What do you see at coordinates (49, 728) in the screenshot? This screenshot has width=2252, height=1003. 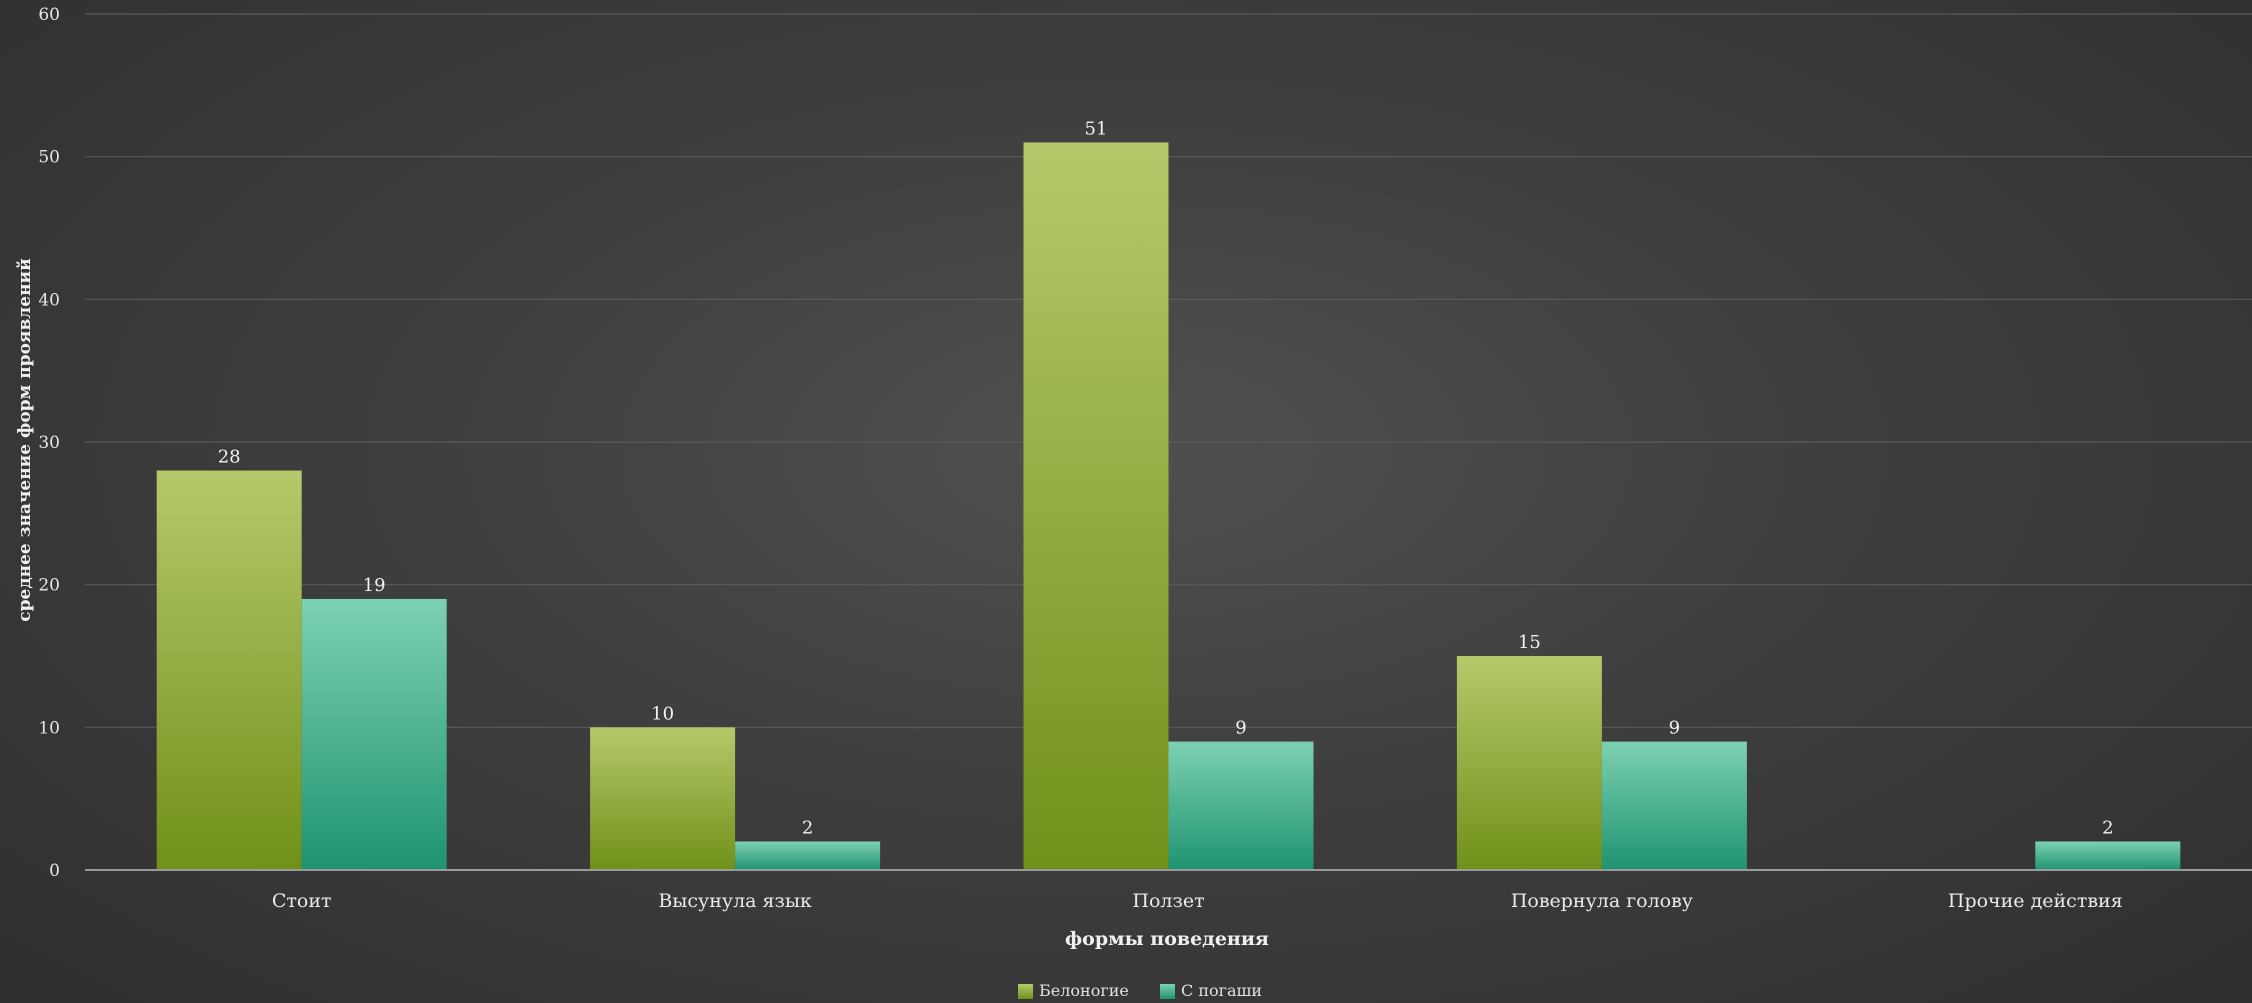 I see `y-tick-label: 10` at bounding box center [49, 728].